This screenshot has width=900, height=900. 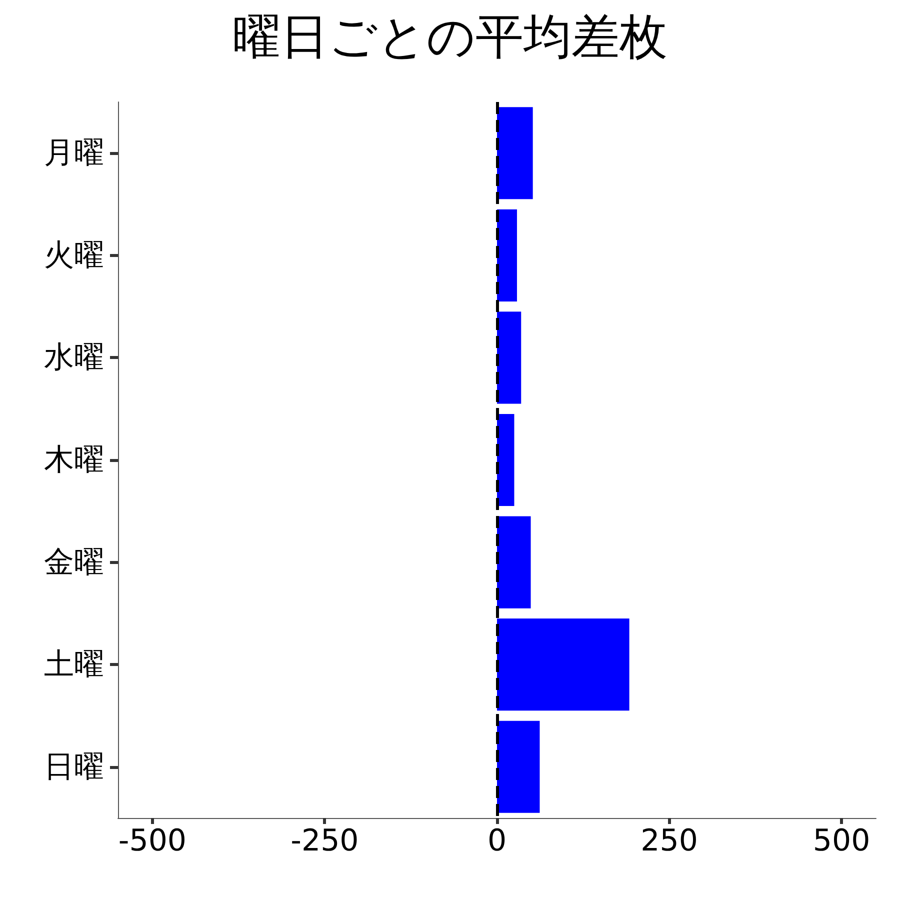 I want to click on y-tick-label: 月曜, so click(x=74, y=153).